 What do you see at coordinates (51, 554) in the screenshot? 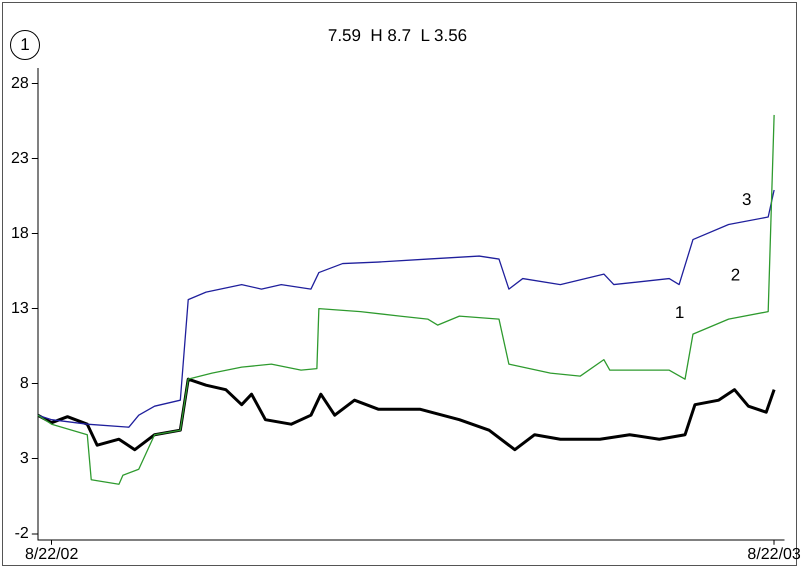
I see `x-tick-label: 8/22/02` at bounding box center [51, 554].